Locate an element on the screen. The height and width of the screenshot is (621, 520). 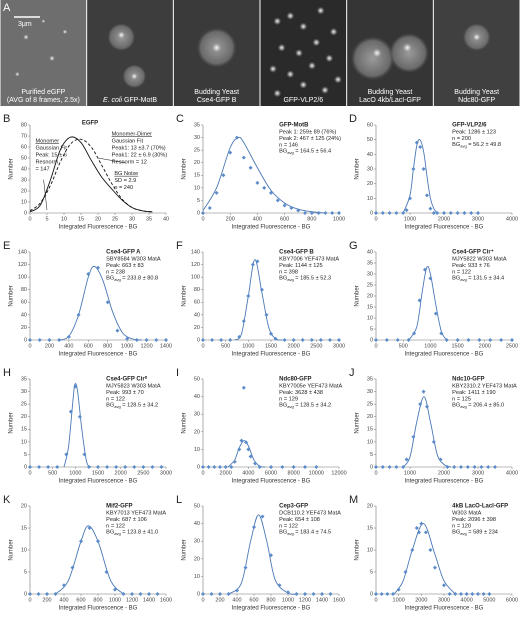
annotation: BGavg = 164.5 ± 56.4 is located at coordinates (305, 152).